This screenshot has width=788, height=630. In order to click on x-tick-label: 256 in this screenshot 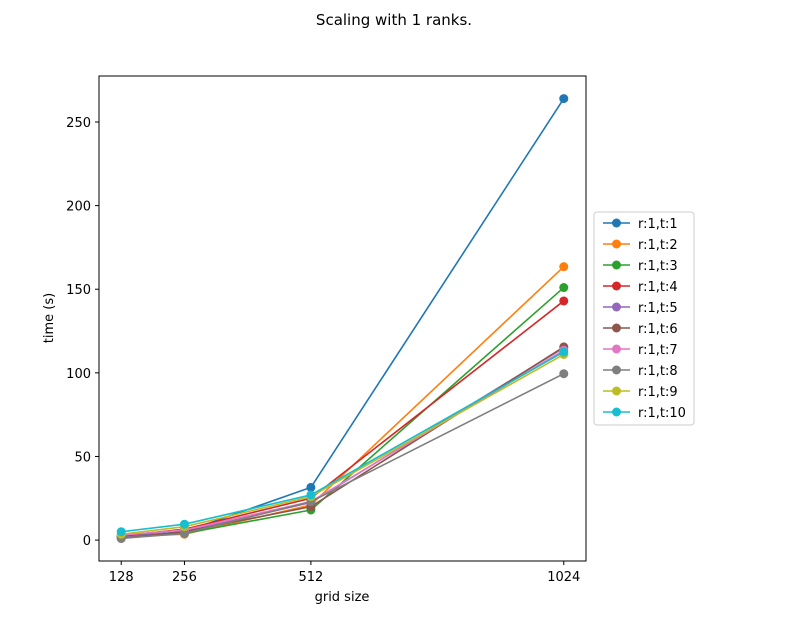, I will do `click(184, 577)`.